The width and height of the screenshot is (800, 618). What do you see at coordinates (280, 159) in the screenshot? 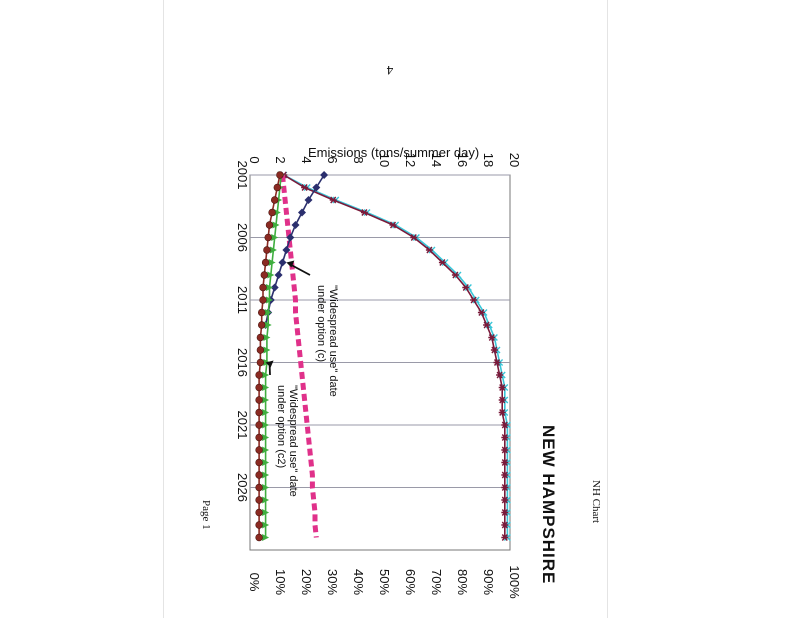
I see `y-tick-label: 2` at bounding box center [280, 159].